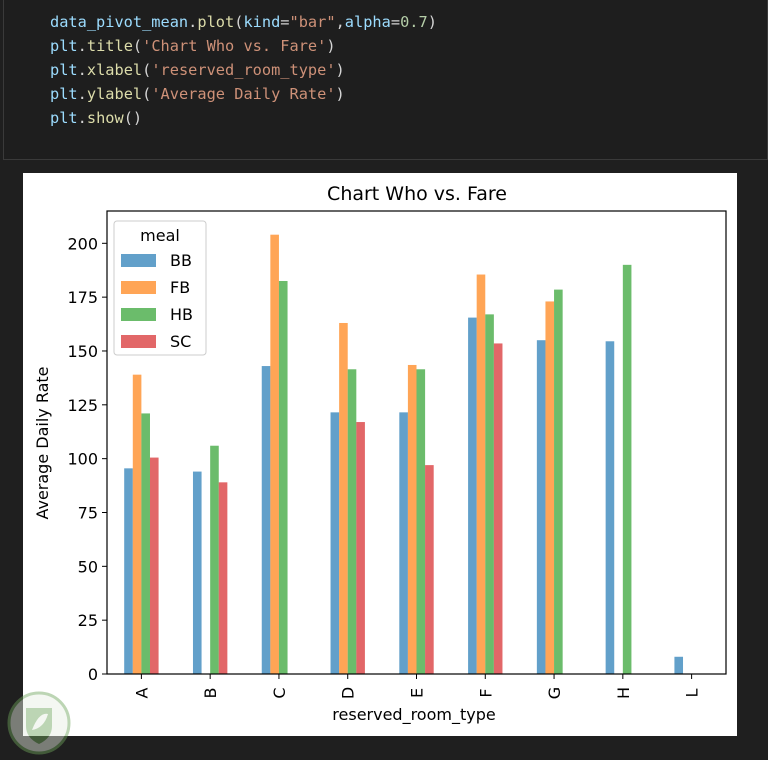  What do you see at coordinates (489, 494) in the screenshot?
I see `bar-HB-F` at bounding box center [489, 494].